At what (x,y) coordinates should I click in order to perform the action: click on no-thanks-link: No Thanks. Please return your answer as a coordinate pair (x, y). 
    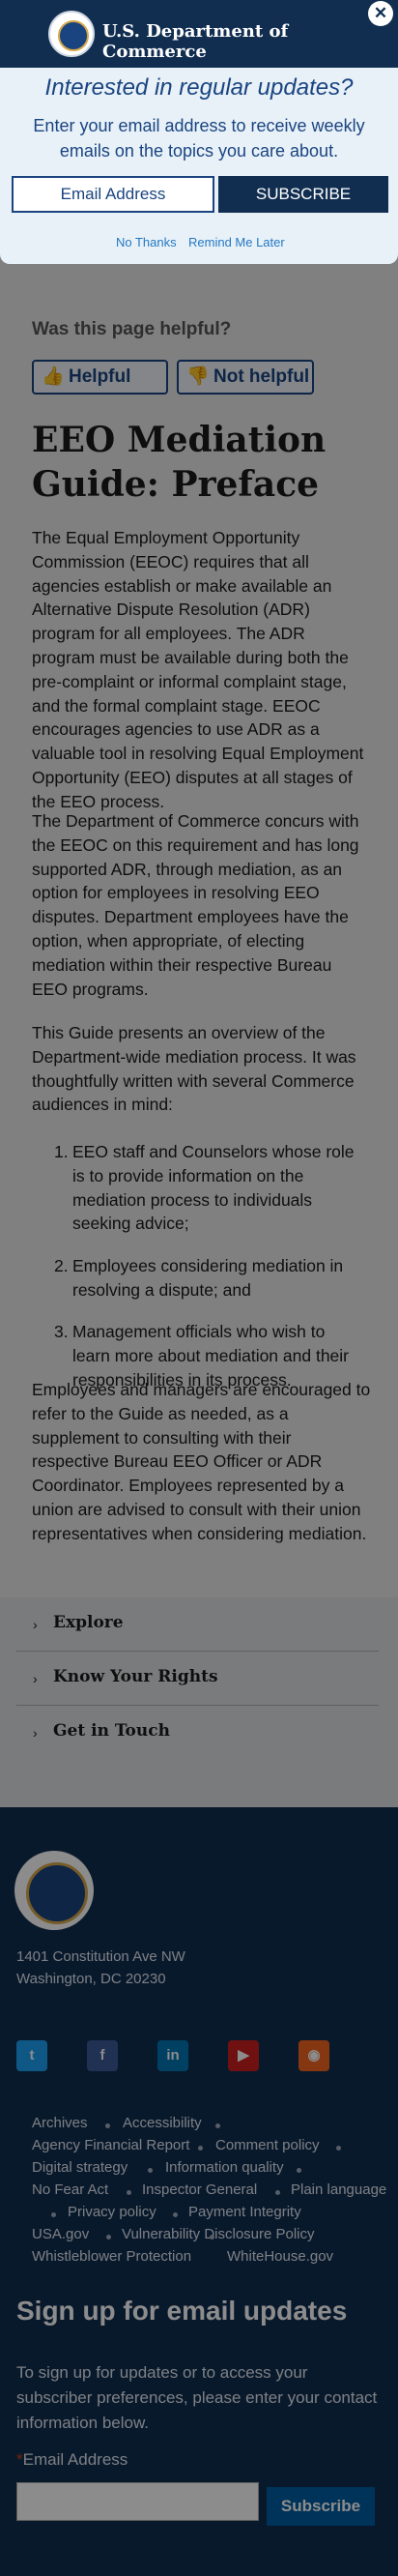
    Looking at the image, I should click on (146, 242).